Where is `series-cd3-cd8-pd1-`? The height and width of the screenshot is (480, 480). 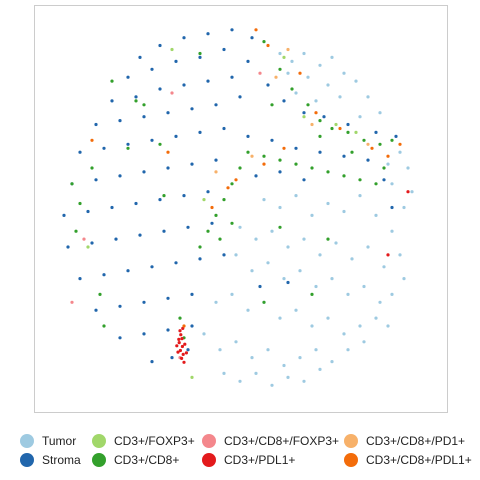
series-cd3-cd8-pd1- is located at coordinates (292, 110).